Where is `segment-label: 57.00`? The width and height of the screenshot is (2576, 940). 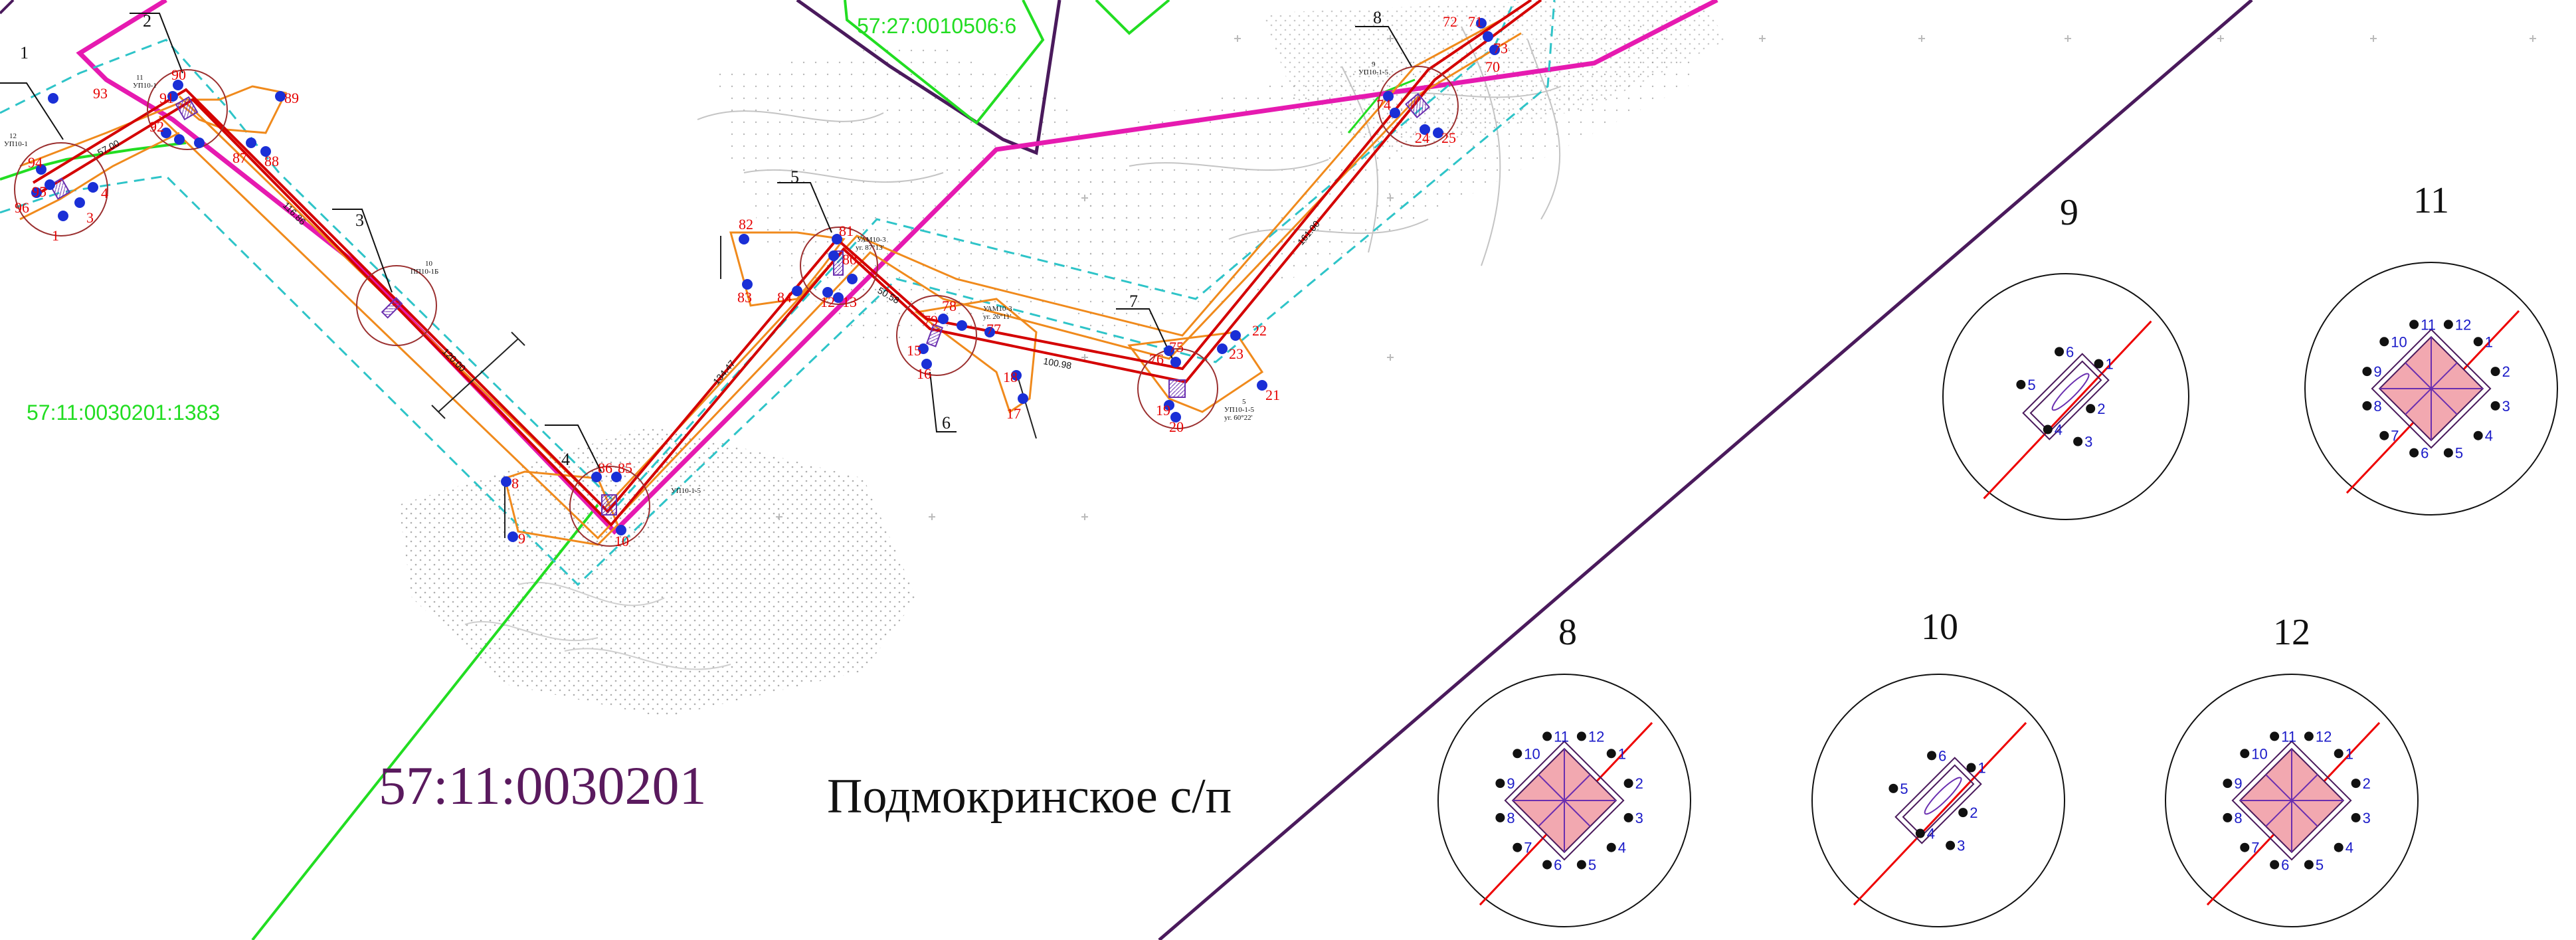
segment-label: 57.00 is located at coordinates (109, 148).